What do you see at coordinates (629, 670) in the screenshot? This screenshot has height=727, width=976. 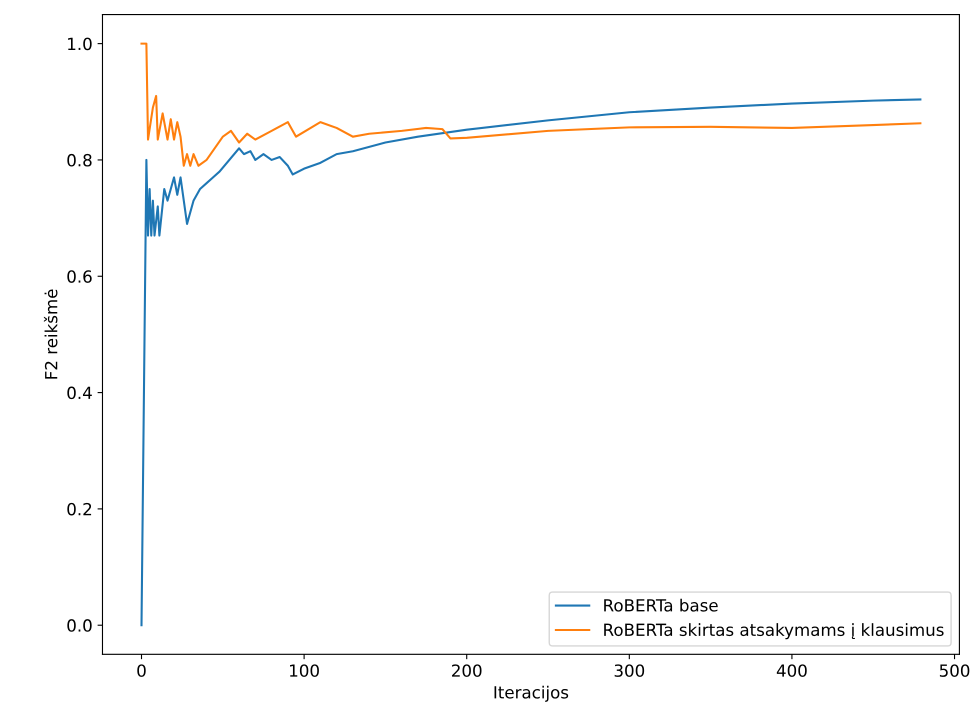 I see `x-tick-label: 300` at bounding box center [629, 670].